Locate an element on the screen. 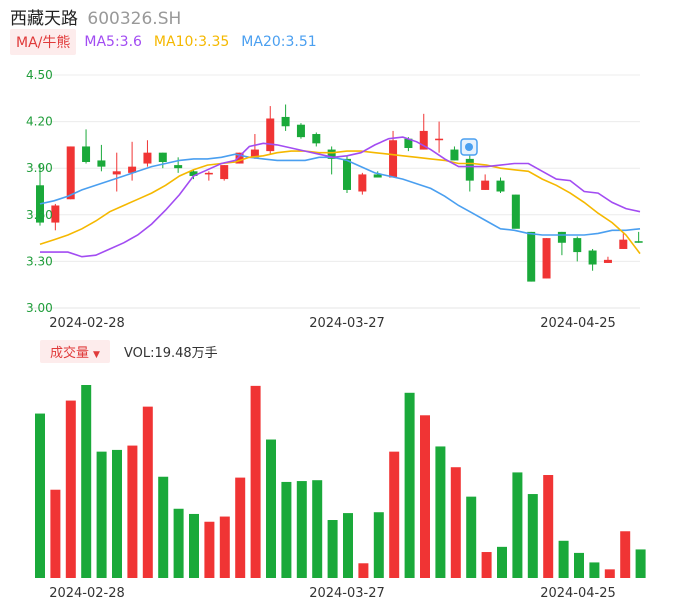  y-tick-label: 3.60 is located at coordinates (39, 215).